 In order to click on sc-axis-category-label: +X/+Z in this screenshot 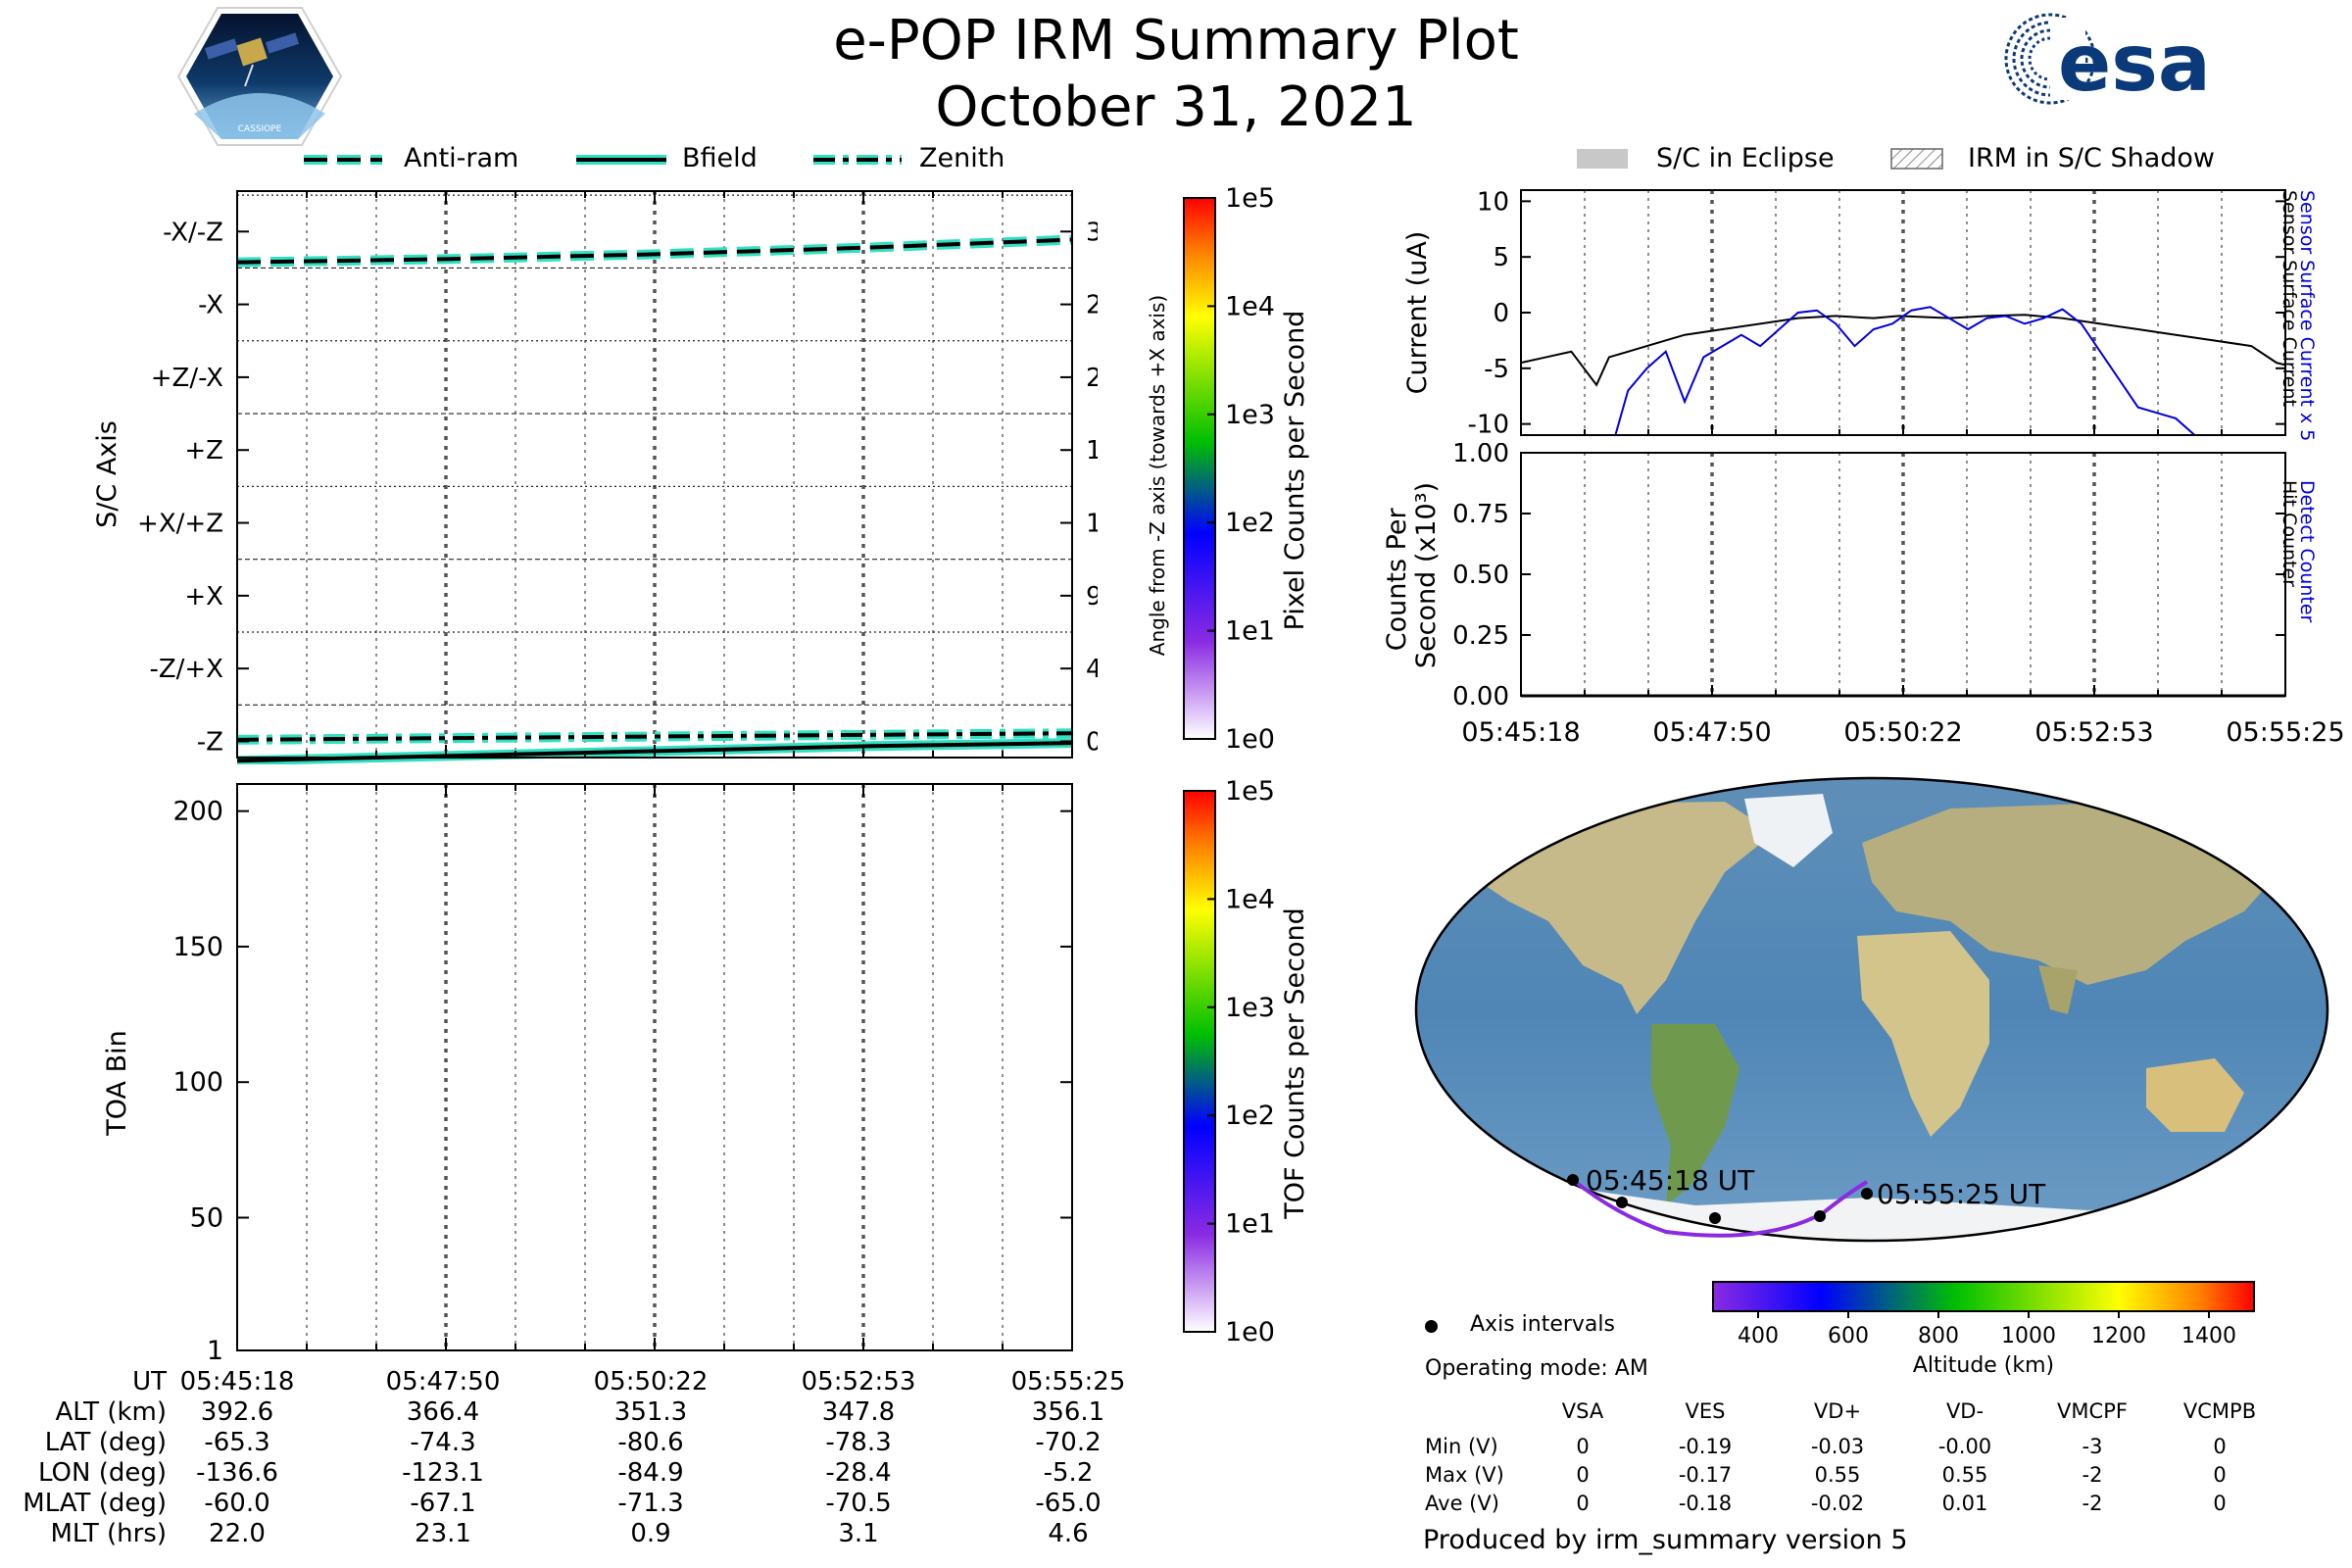, I will do `click(180, 524)`.